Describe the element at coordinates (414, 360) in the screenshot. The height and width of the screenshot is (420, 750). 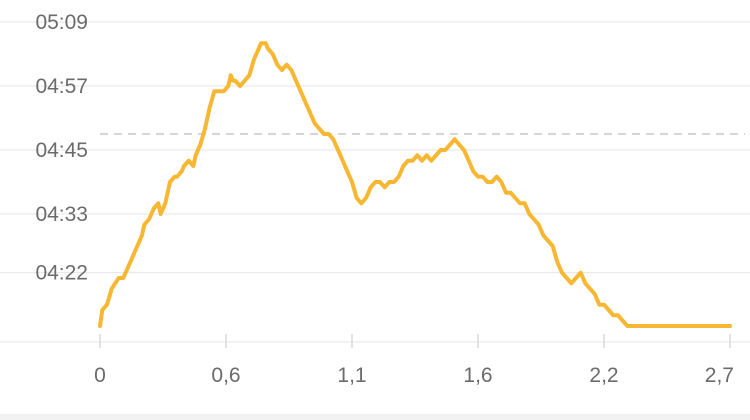
I see `x-axis: 0 0,6 1,1 1,6 2,2 2,7` at that location.